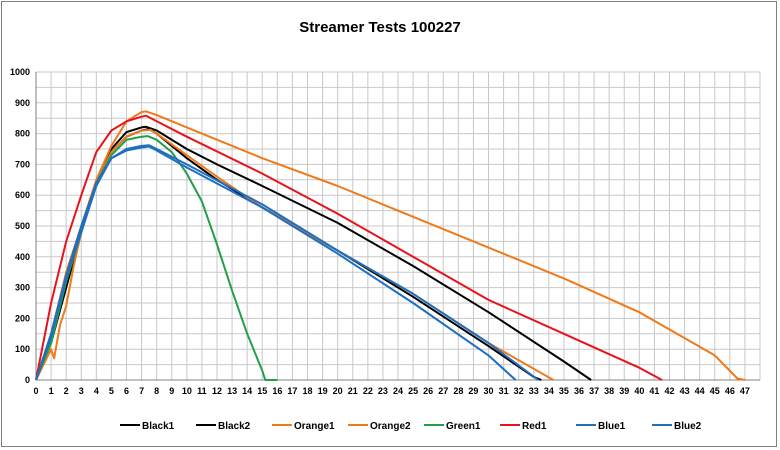 This screenshot has height=450, width=780. I want to click on x-tick-label: 42, so click(669, 391).